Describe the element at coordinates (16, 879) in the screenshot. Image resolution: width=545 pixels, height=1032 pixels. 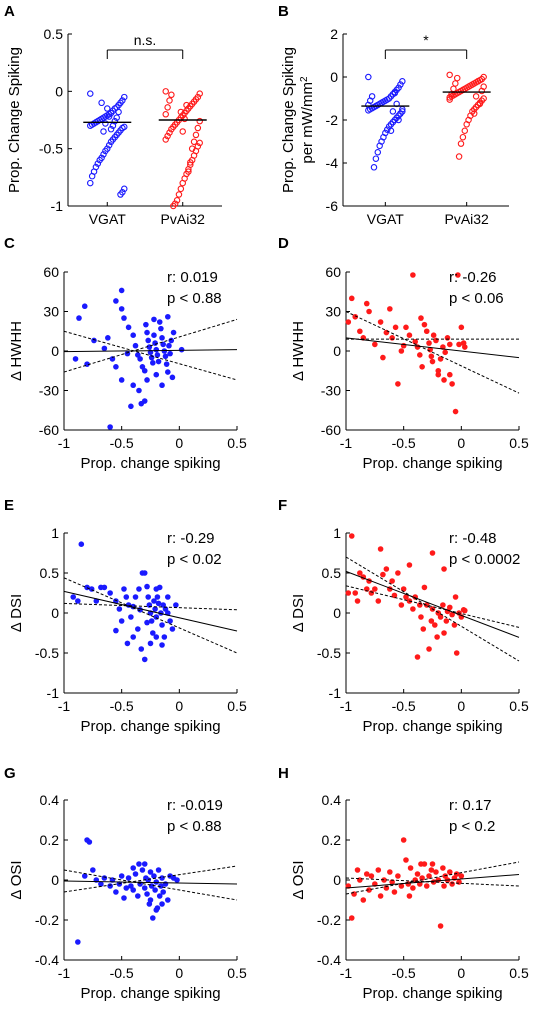
I see `y-axis-label: Δ OSI` at that location.